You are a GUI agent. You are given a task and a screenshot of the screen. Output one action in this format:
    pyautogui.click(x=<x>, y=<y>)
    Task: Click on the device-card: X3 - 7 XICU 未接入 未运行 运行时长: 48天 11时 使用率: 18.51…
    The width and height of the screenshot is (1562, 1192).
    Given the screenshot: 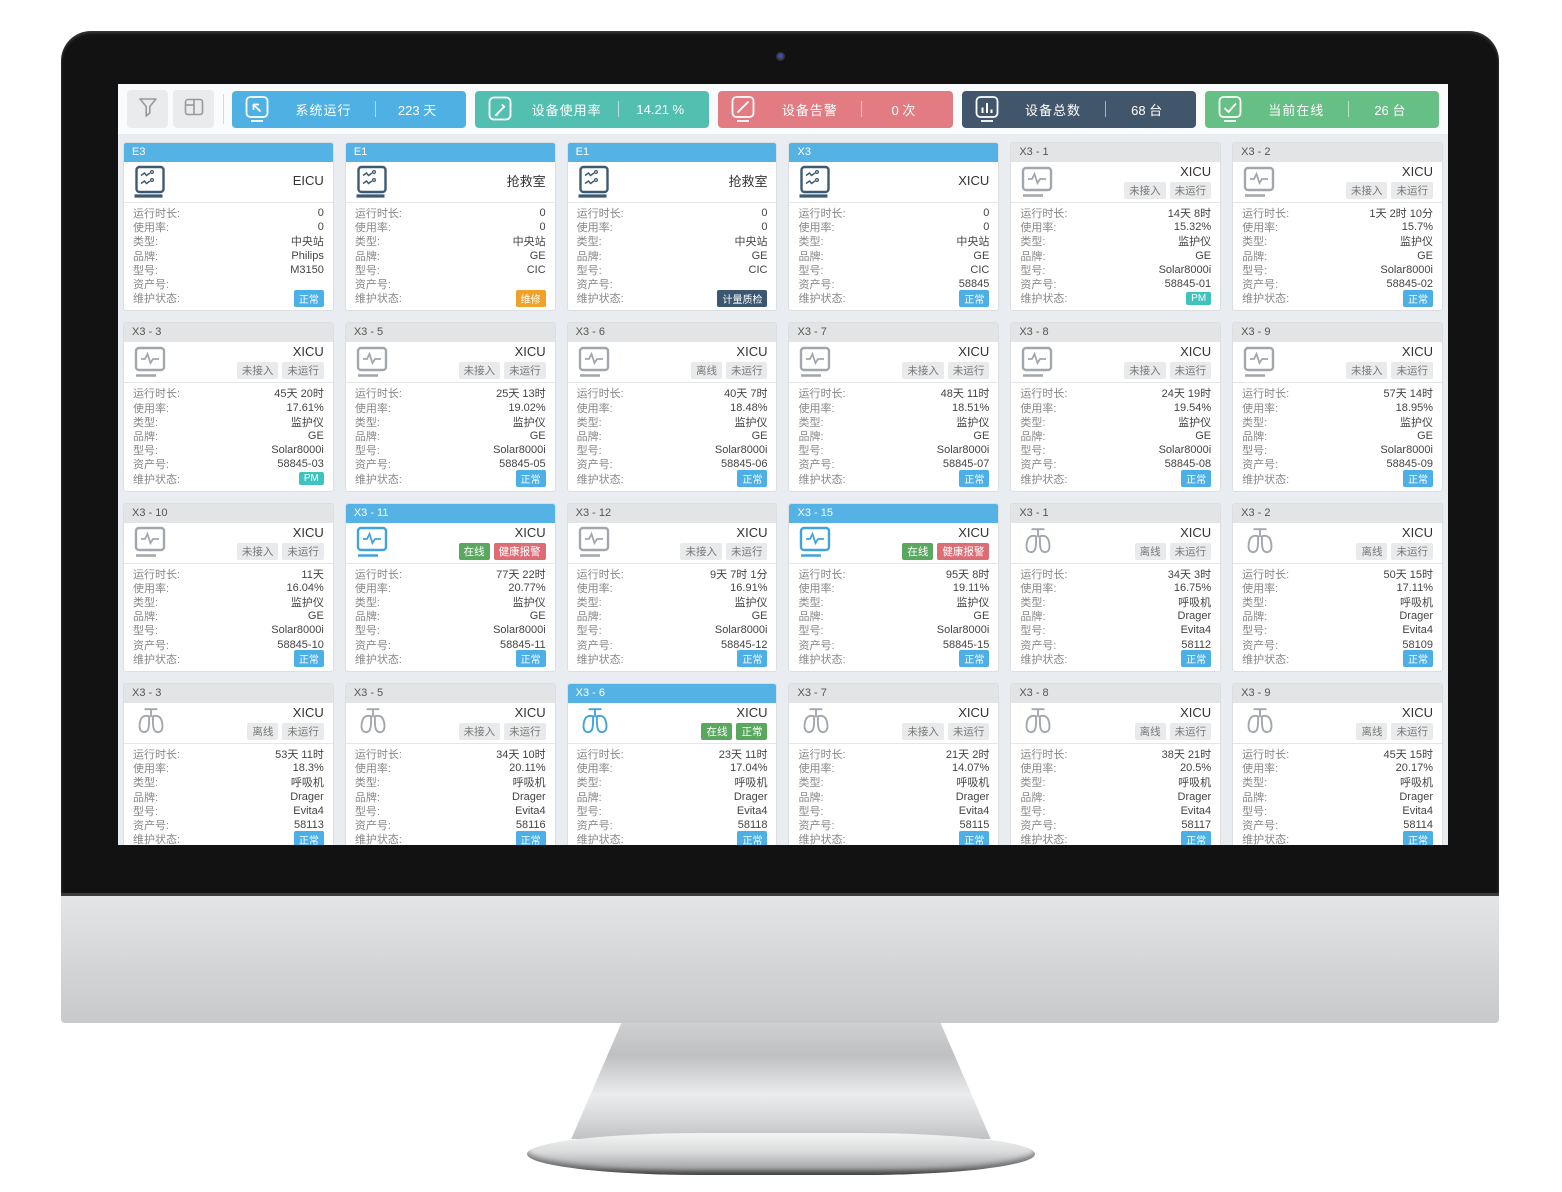 What is the action you would take?
    pyautogui.click(x=894, y=407)
    